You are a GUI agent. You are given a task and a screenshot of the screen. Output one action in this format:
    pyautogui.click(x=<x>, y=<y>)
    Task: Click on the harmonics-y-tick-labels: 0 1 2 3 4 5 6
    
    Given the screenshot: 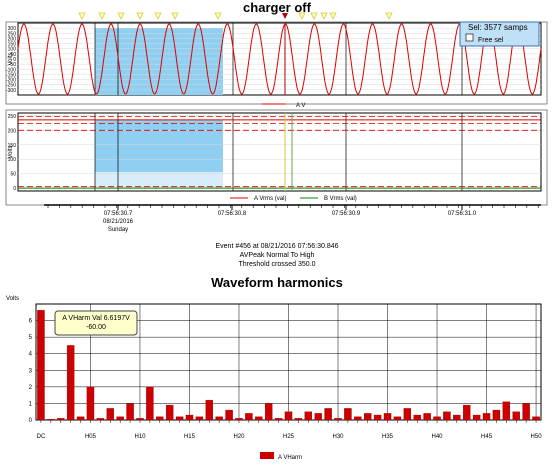 What is the action you would take?
    pyautogui.click(x=31, y=371)
    